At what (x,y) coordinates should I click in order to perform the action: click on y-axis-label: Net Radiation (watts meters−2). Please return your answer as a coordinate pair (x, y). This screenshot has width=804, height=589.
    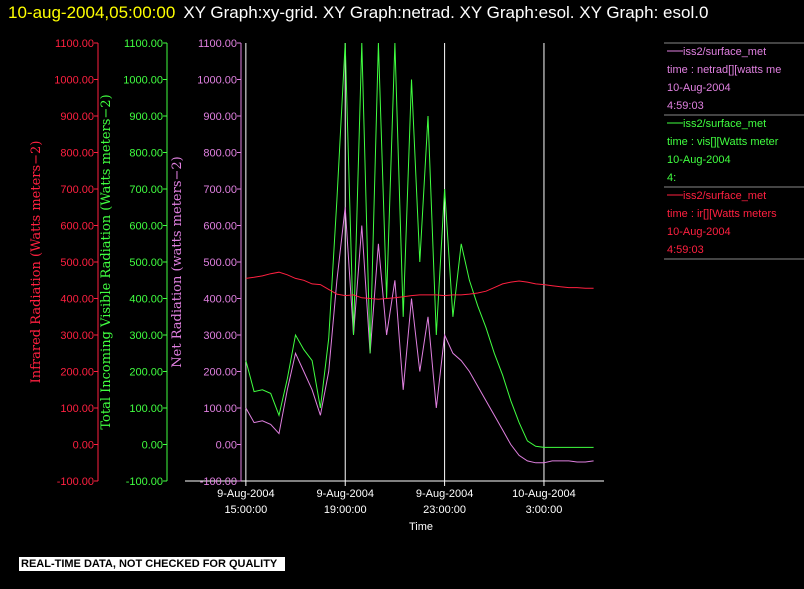
    Looking at the image, I should click on (177, 261).